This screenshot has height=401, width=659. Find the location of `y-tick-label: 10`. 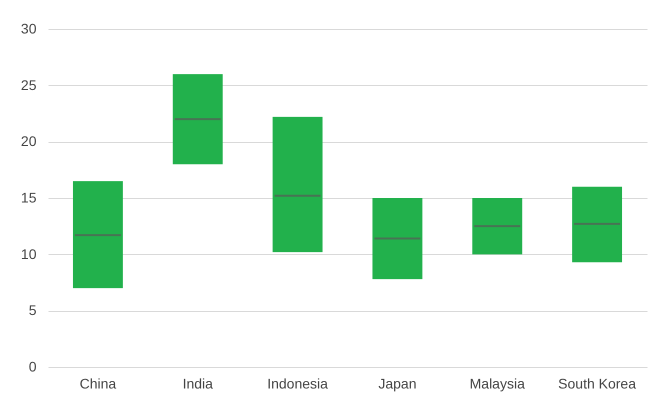

y-tick-label: 10 is located at coordinates (28, 254).